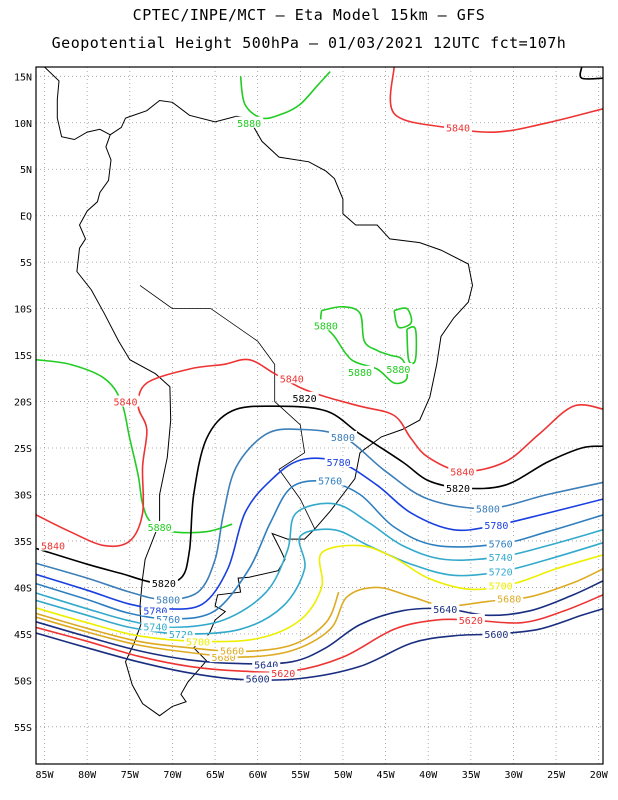  Describe the element at coordinates (23, 403) in the screenshot. I see `lat-tick-label: 20S` at that location.